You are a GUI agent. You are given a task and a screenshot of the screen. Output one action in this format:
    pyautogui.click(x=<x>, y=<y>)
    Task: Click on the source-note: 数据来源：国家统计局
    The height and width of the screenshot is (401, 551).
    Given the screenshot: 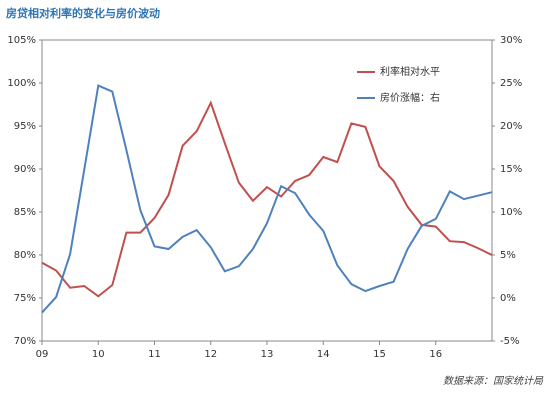 What is the action you would take?
    pyautogui.click(x=493, y=381)
    